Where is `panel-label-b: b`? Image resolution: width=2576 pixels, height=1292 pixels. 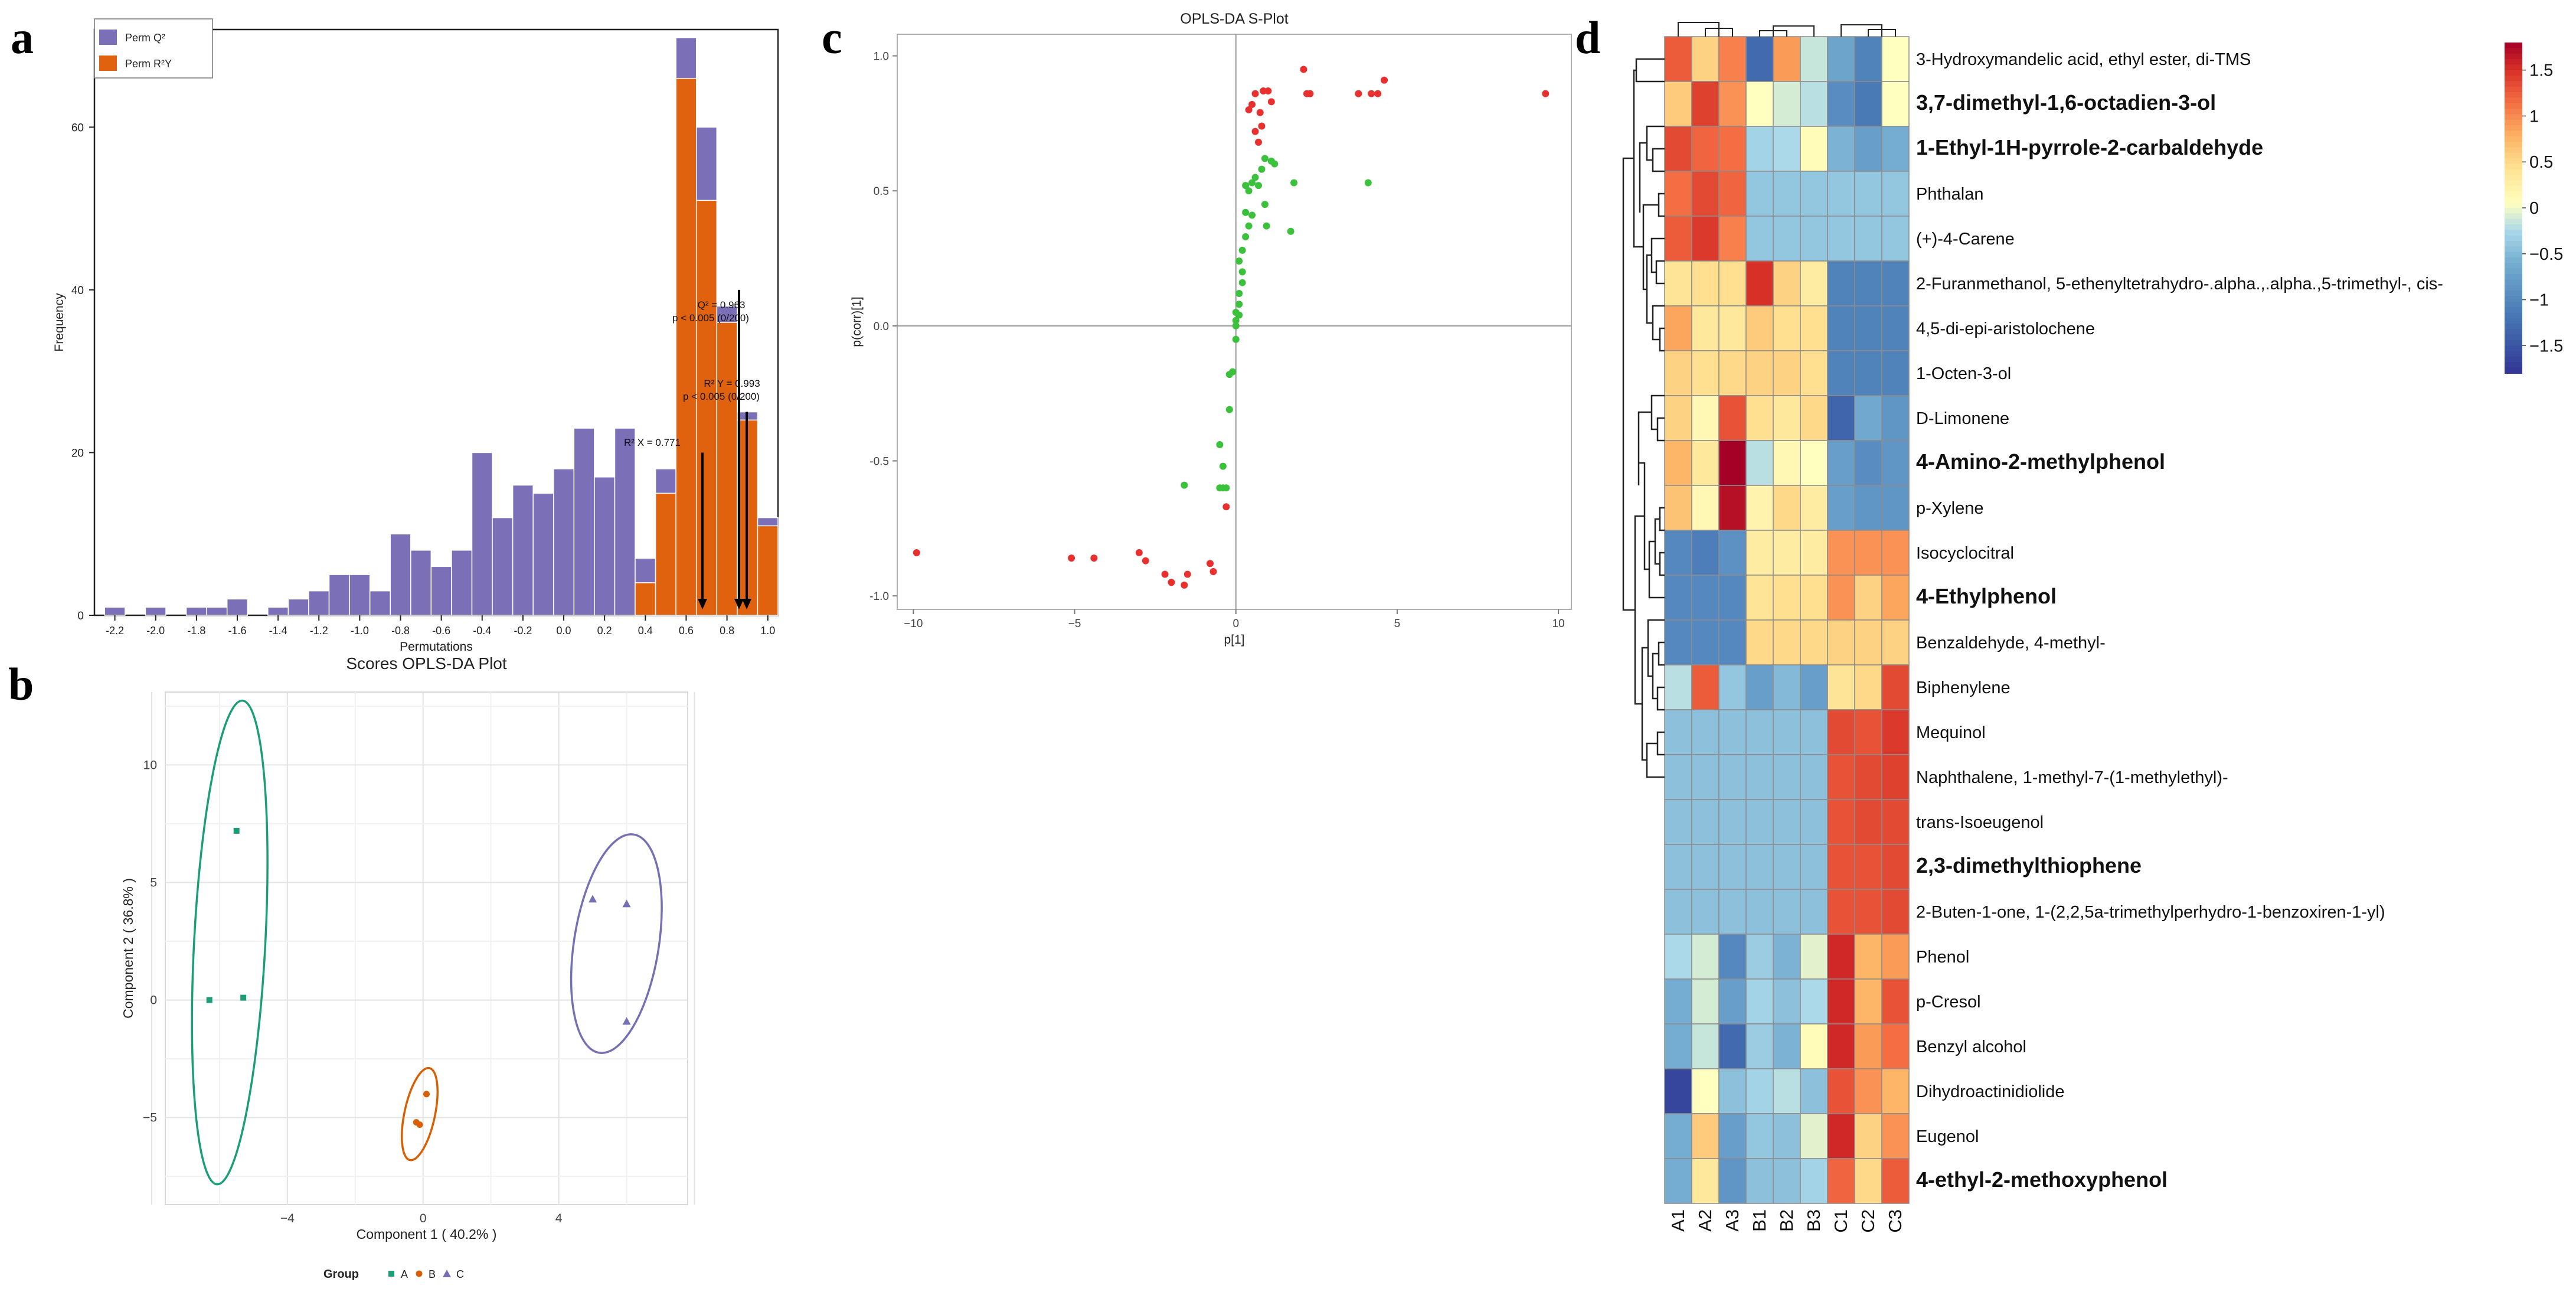
panel-label-b: b is located at coordinates (21, 684).